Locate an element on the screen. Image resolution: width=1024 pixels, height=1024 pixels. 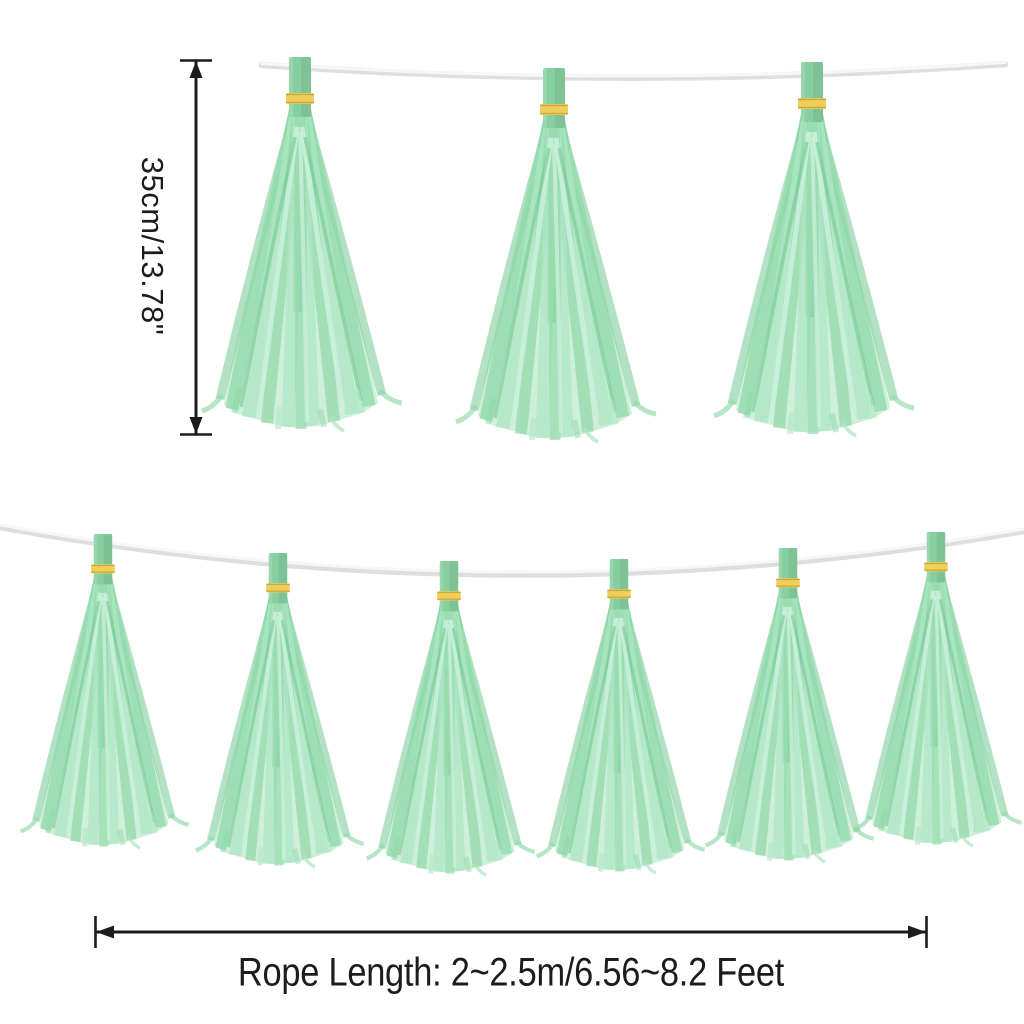
arrow-right-icon is located at coordinates (917, 932).